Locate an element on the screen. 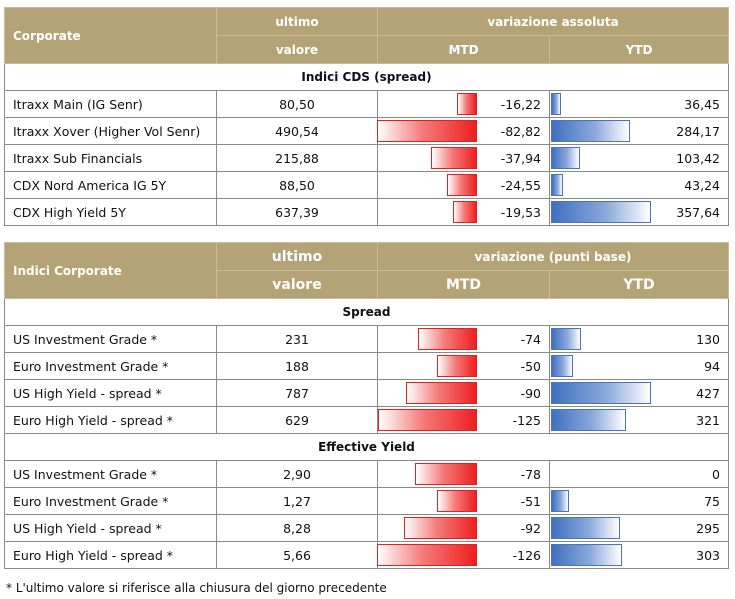 The height and width of the screenshot is (599, 735). mtd-value: -51 is located at coordinates (530, 501).